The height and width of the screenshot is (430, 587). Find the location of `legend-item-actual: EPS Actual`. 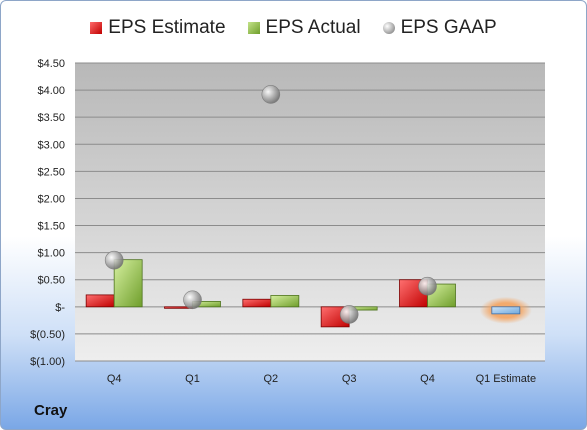

legend-item-actual: EPS Actual is located at coordinates (304, 28).